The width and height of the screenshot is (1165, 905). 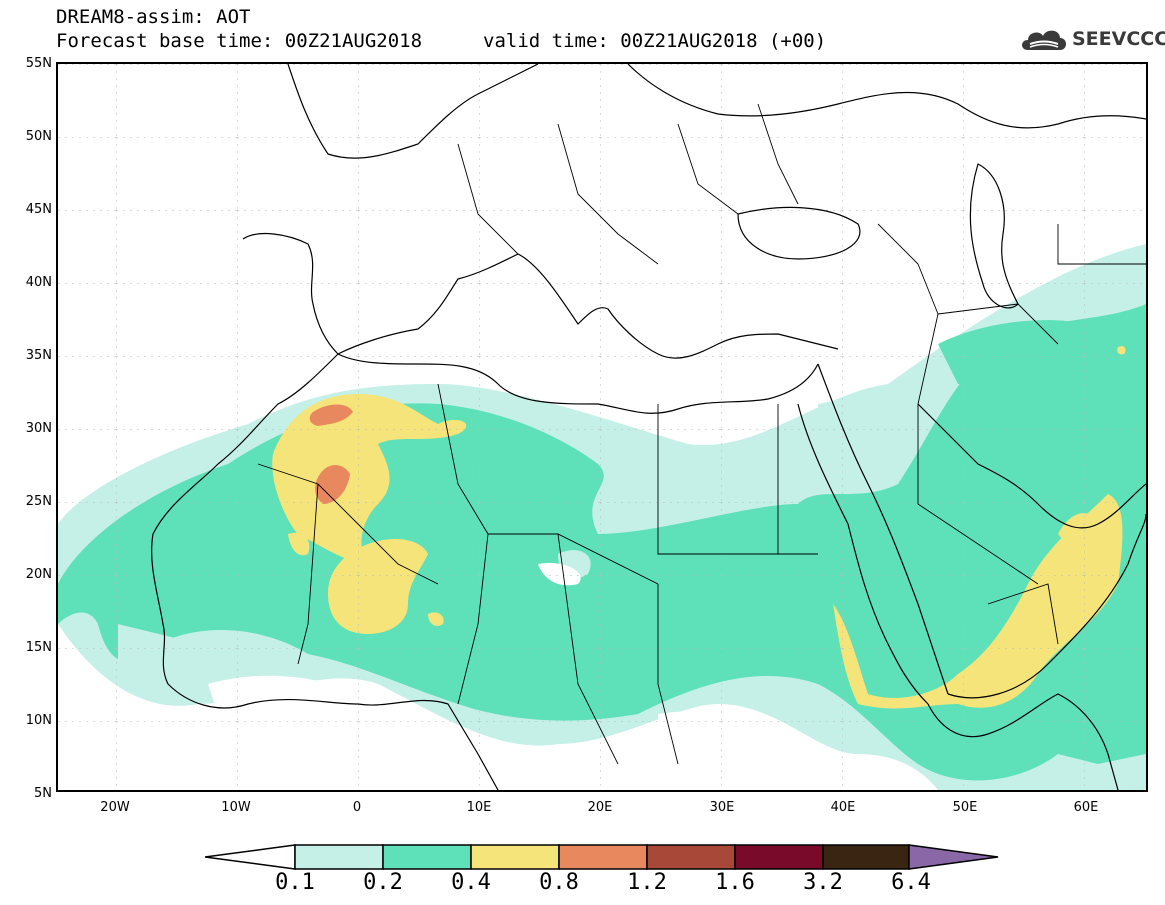 I want to click on colorbar-tick: 6.4, so click(x=911, y=882).